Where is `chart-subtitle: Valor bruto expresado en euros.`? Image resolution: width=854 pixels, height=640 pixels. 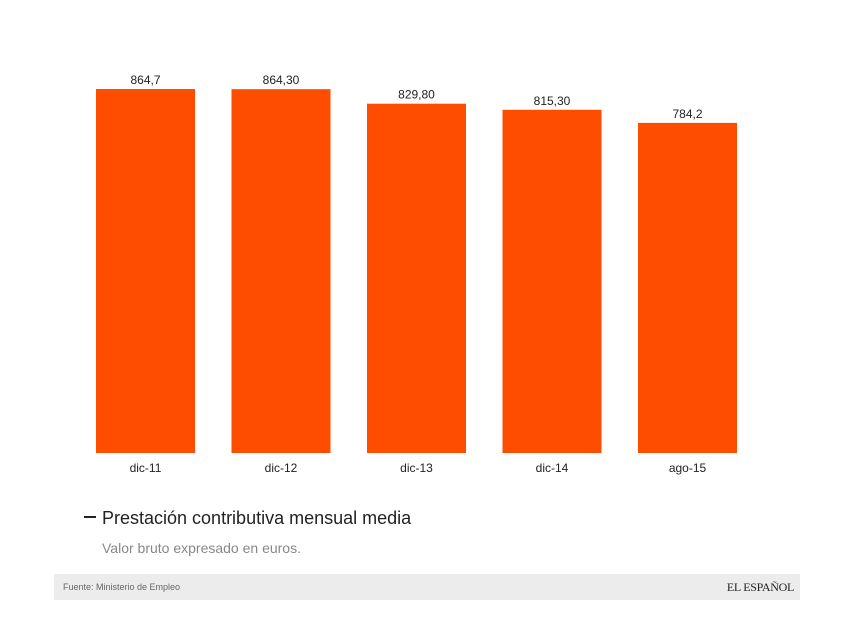
chart-subtitle: Valor bruto expresado en euros. is located at coordinates (201, 548).